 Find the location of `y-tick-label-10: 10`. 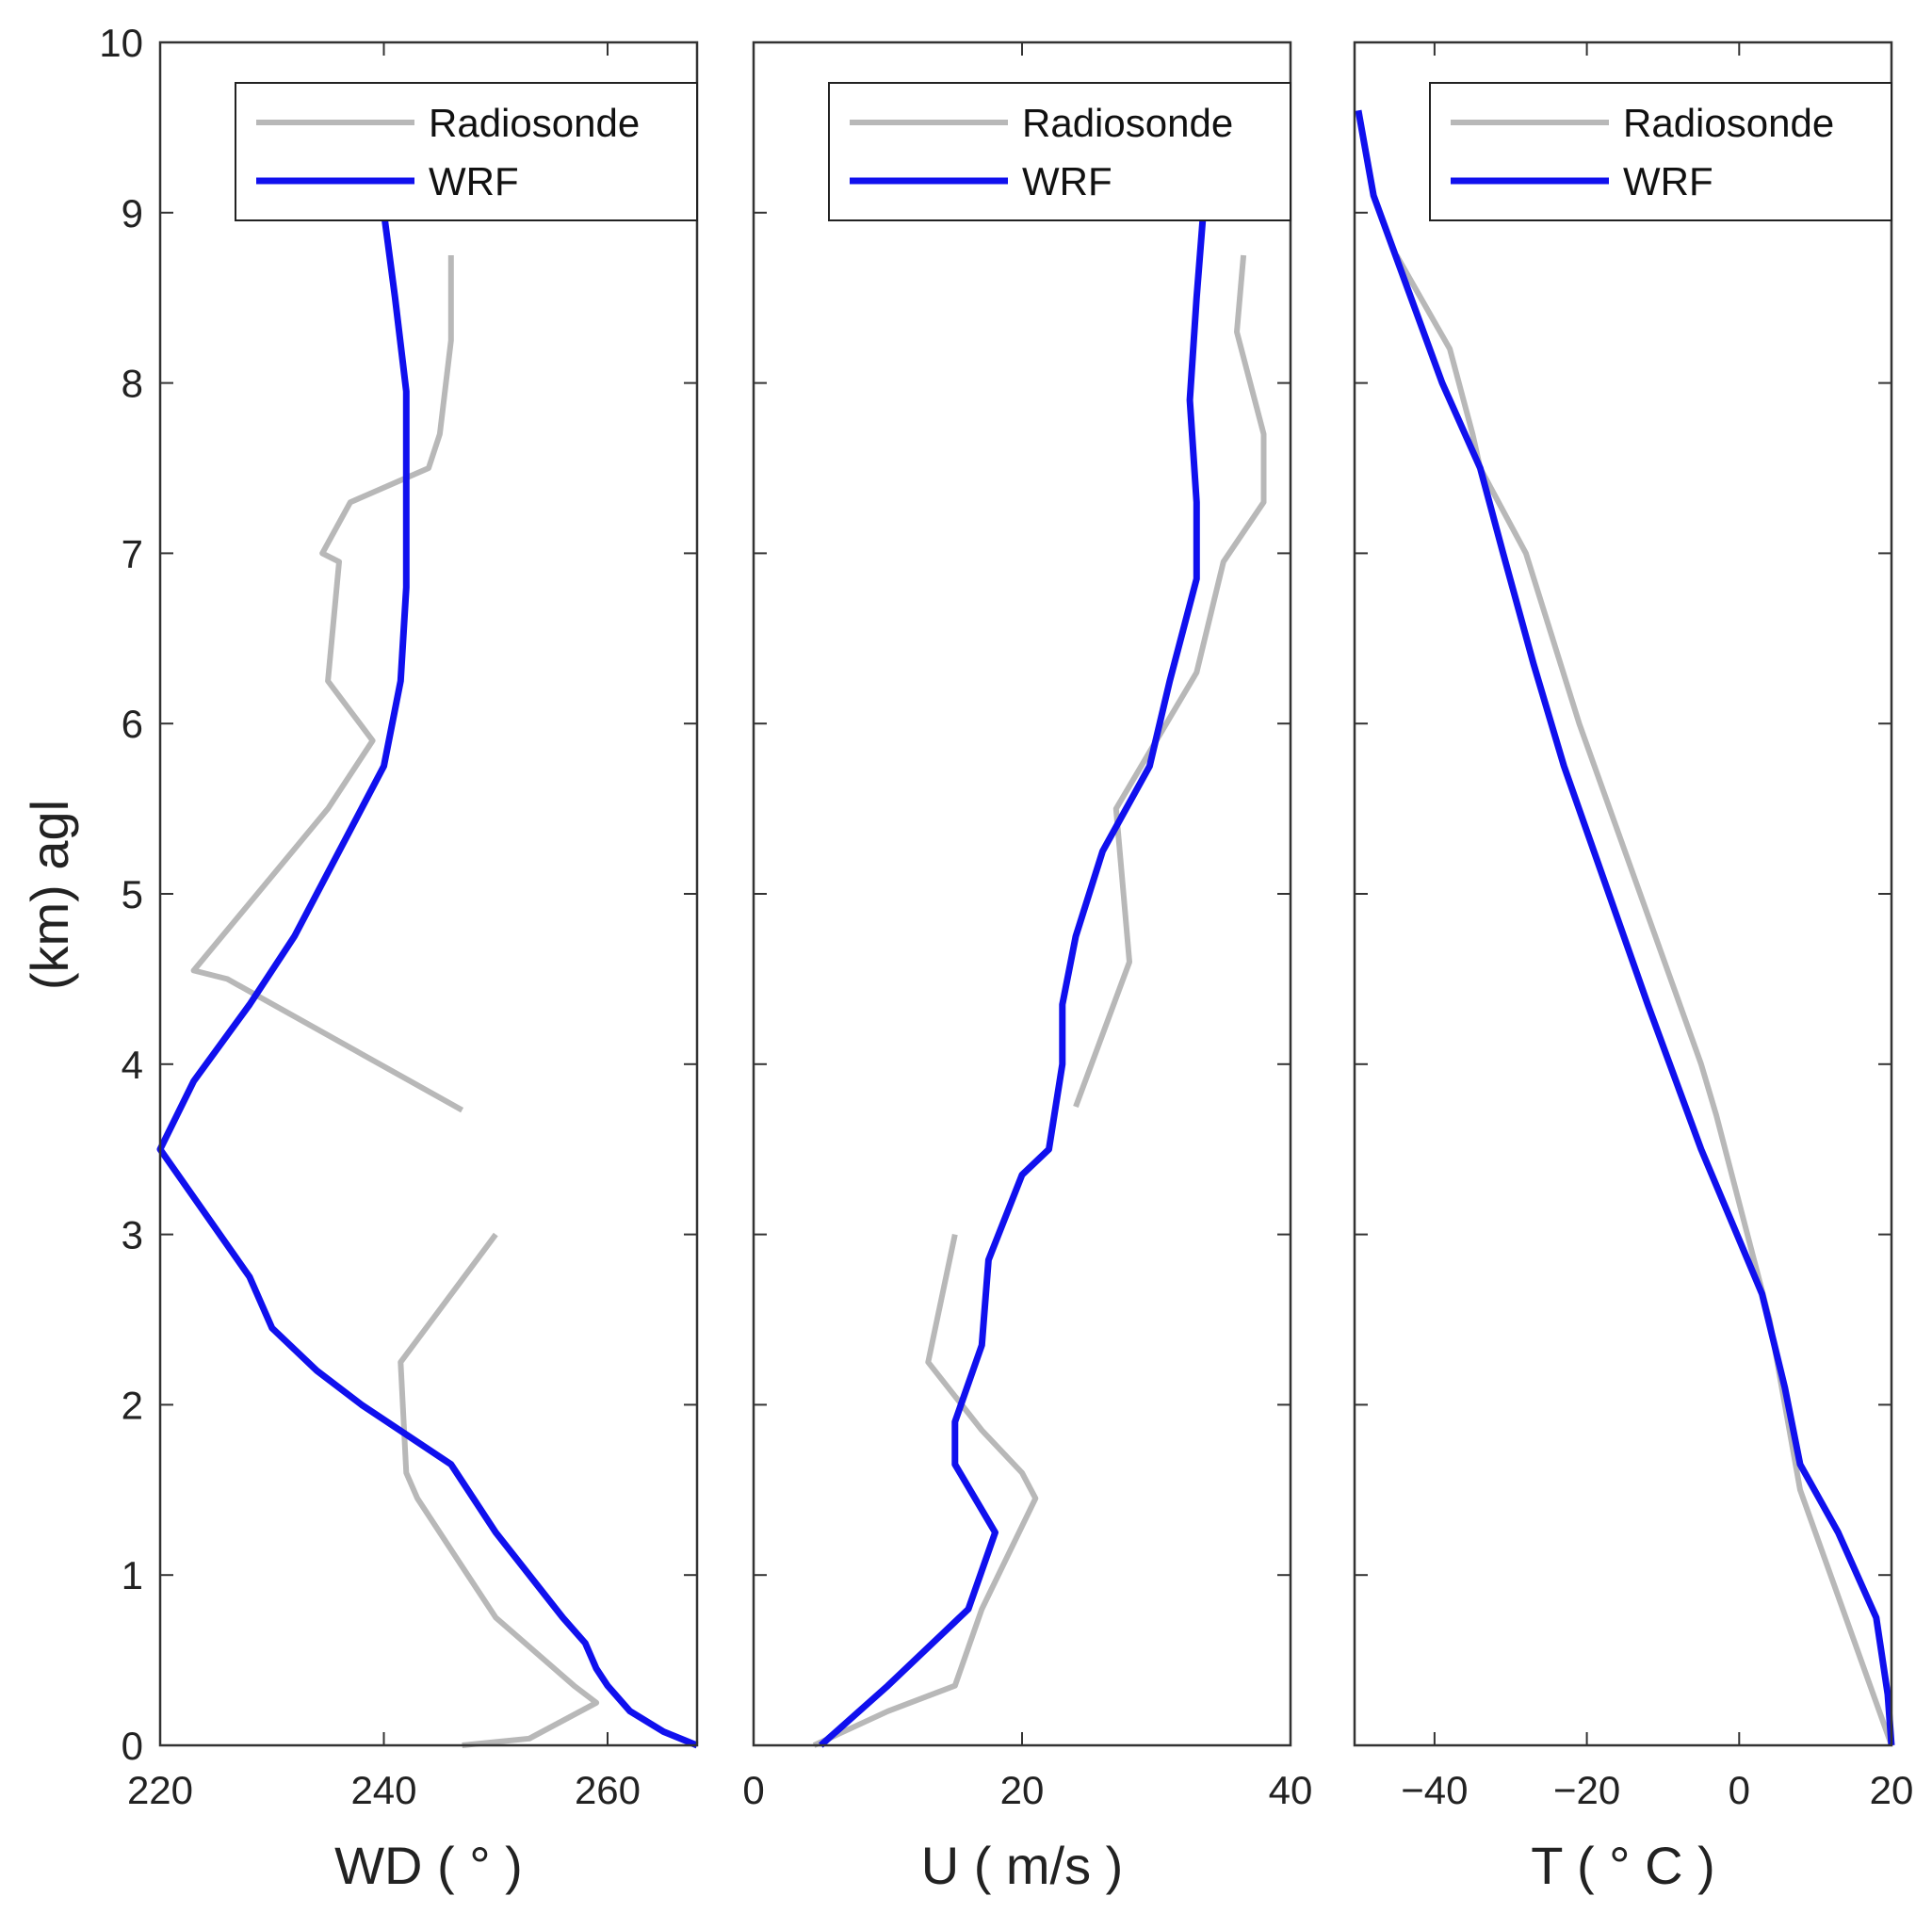

y-tick-label-10: 10 is located at coordinates (121, 43).